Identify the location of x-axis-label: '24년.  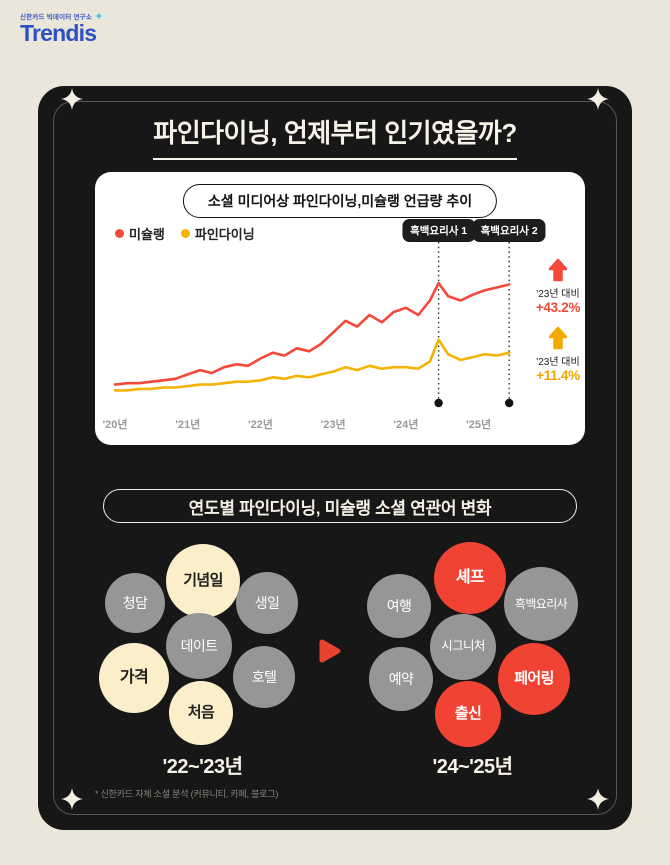
(406, 425).